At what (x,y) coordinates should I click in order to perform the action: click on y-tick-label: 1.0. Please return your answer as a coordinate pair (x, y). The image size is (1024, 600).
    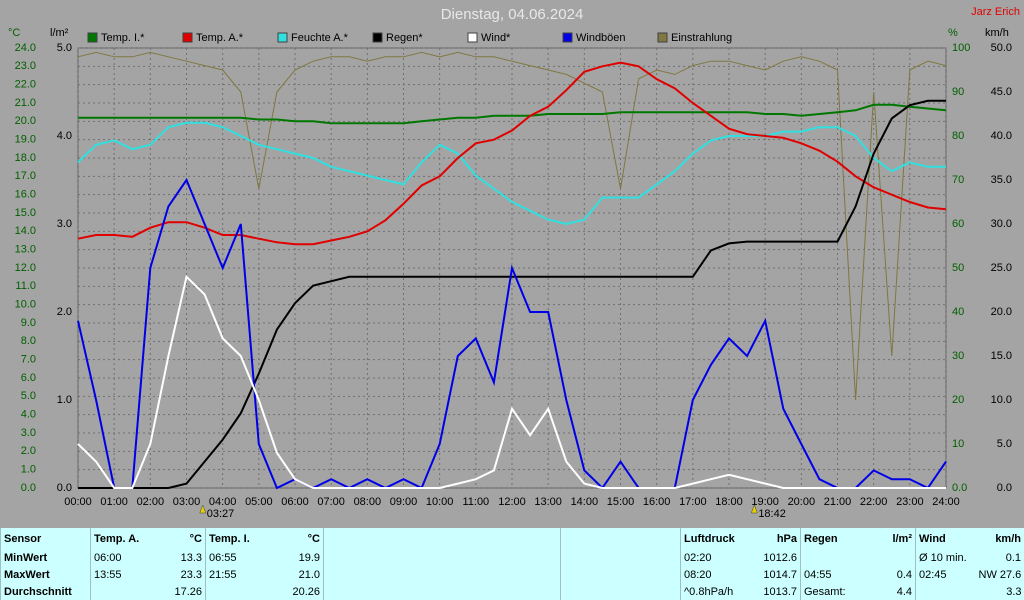
    Looking at the image, I should click on (28, 470).